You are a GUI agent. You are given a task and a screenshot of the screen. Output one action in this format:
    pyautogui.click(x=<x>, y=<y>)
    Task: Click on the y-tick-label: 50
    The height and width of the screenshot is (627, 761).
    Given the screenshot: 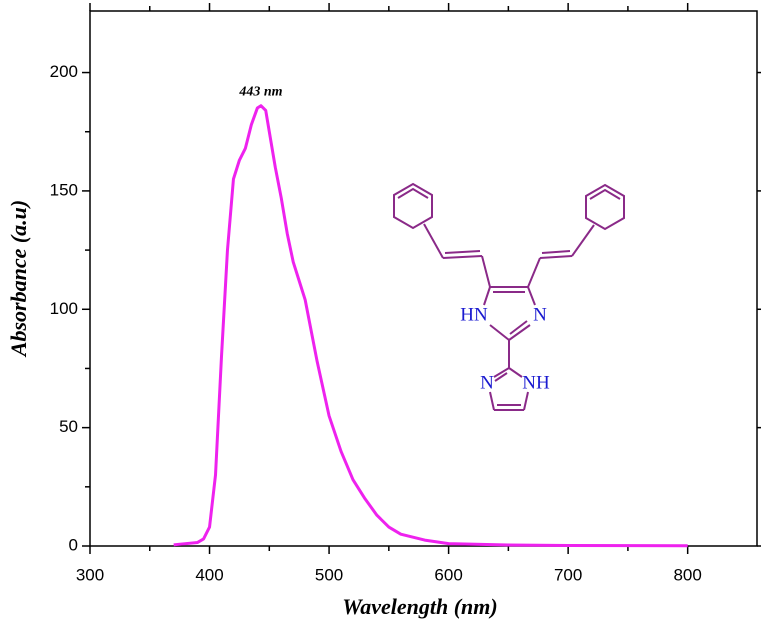 What is the action you would take?
    pyautogui.click(x=68, y=426)
    